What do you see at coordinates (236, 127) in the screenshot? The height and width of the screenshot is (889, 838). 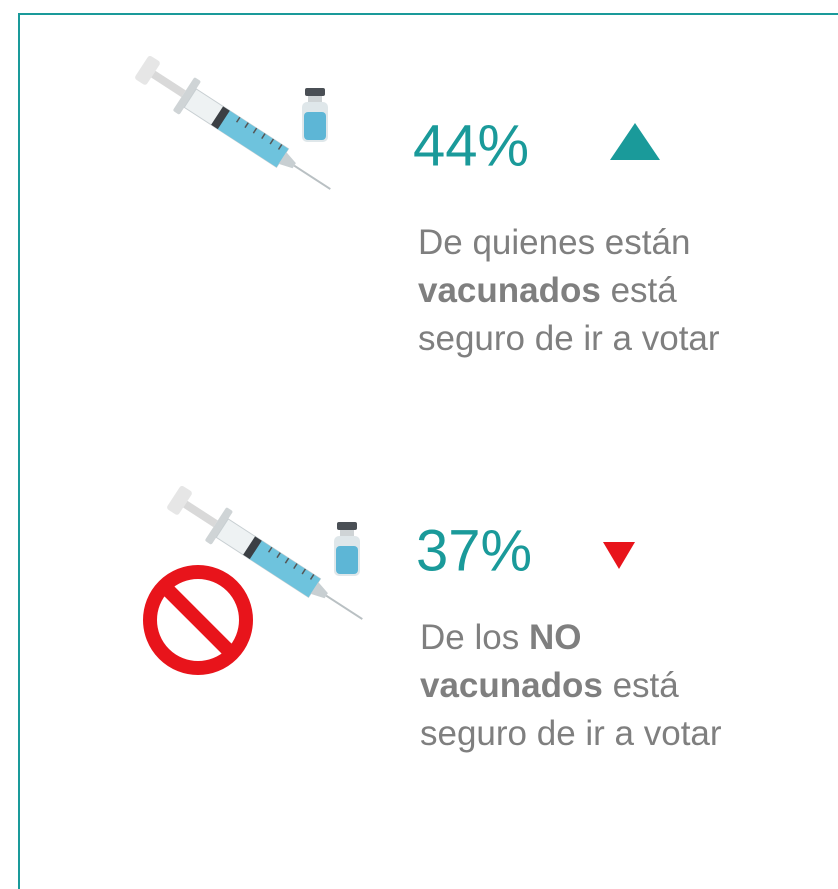 I see `syringe-icon` at bounding box center [236, 127].